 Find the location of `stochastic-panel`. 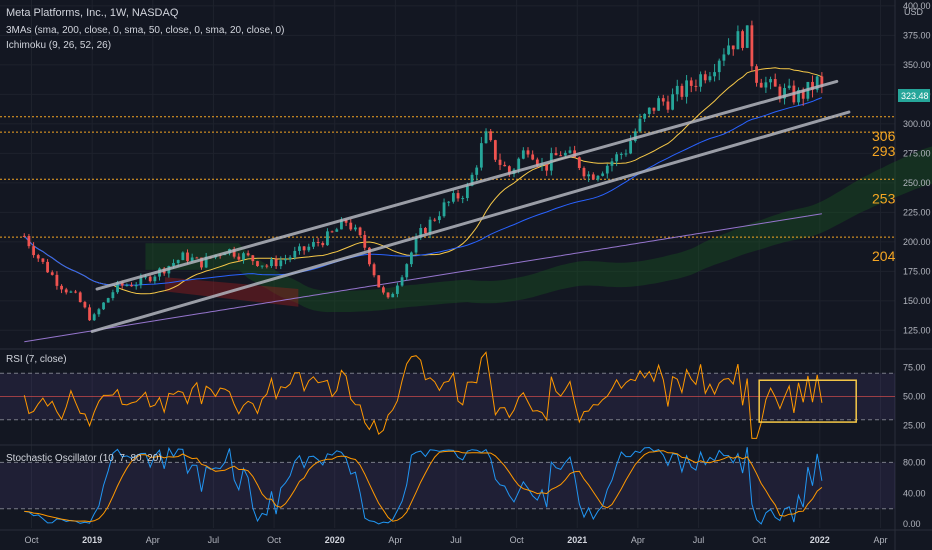

stochastic-panel is located at coordinates (447, 485).